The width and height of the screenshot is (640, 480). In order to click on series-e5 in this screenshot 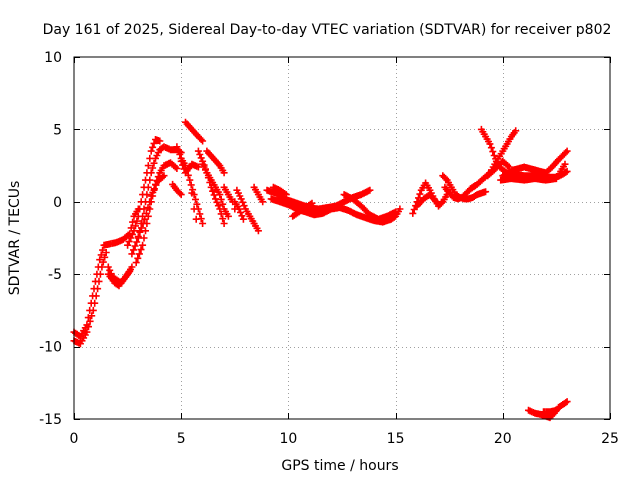, I will do `click(279, 191)`.